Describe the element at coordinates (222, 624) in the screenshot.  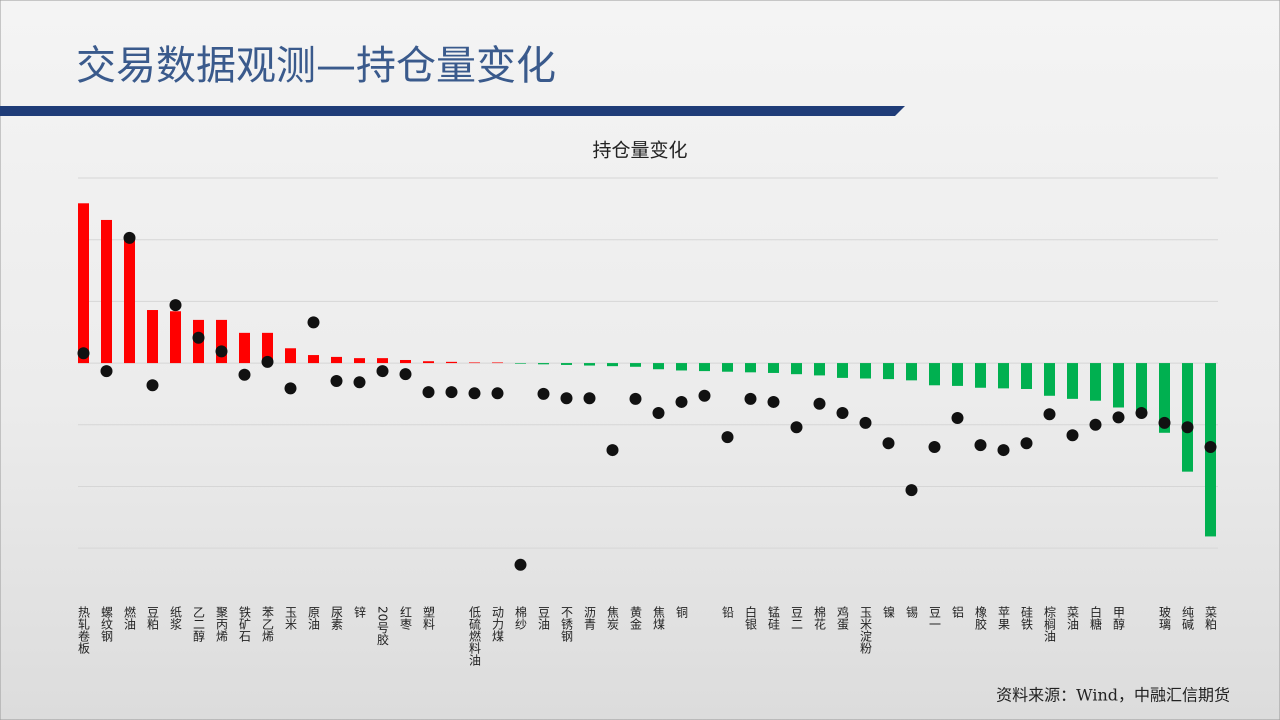
I see `x-tick-label: 聚丙烯` at that location.